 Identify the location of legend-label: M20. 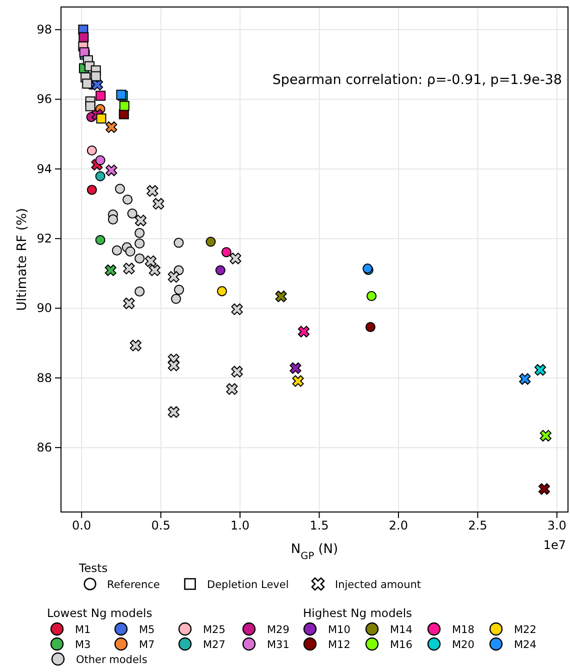
(463, 645).